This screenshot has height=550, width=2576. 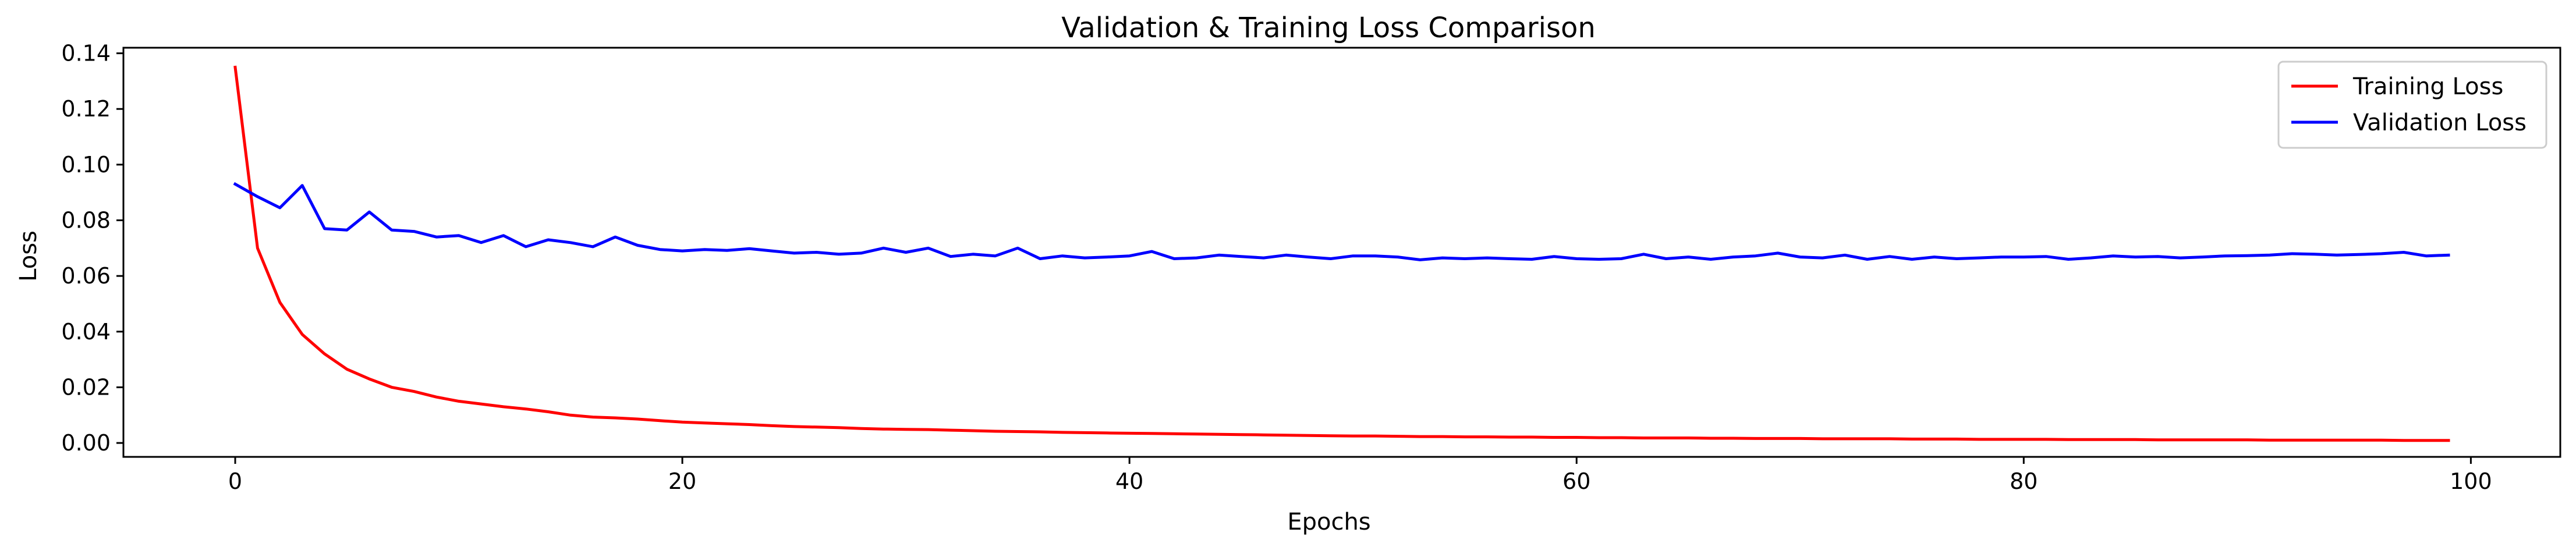 What do you see at coordinates (2024, 481) in the screenshot?
I see `x-tick-label: 80` at bounding box center [2024, 481].